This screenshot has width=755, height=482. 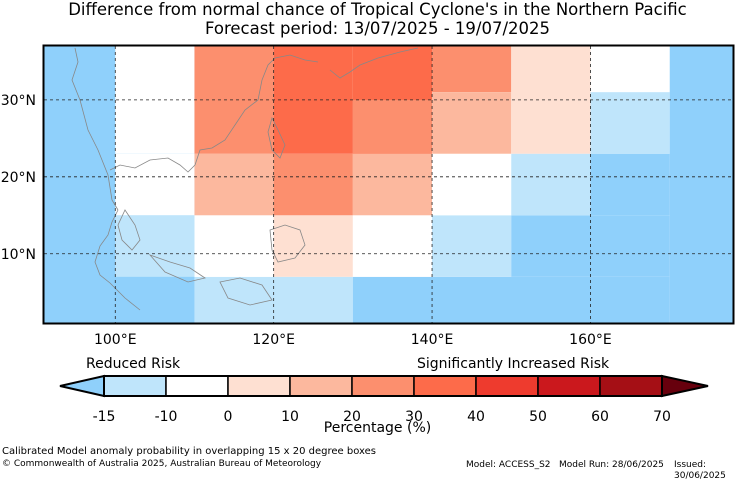 What do you see at coordinates (414, 417) in the screenshot?
I see `colorbar-tick-5: 30` at bounding box center [414, 417].